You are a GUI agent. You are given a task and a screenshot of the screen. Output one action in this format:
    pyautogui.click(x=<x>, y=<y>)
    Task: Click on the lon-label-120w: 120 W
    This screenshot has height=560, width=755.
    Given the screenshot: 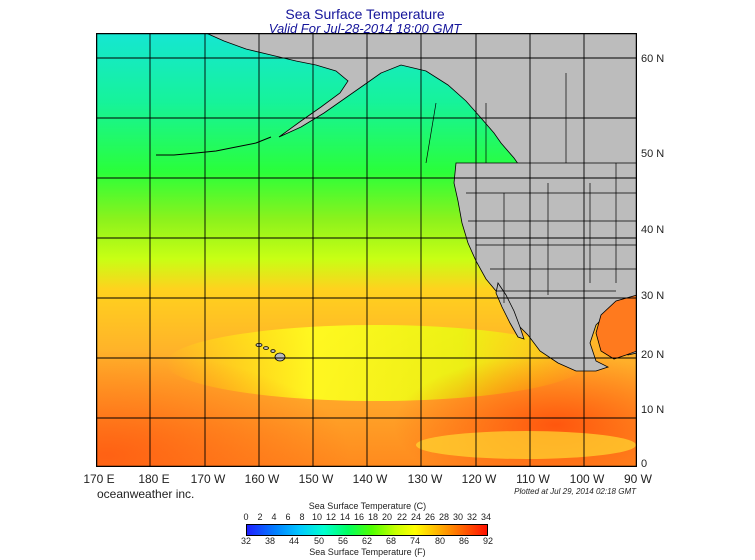 What is the action you would take?
    pyautogui.click(x=479, y=479)
    